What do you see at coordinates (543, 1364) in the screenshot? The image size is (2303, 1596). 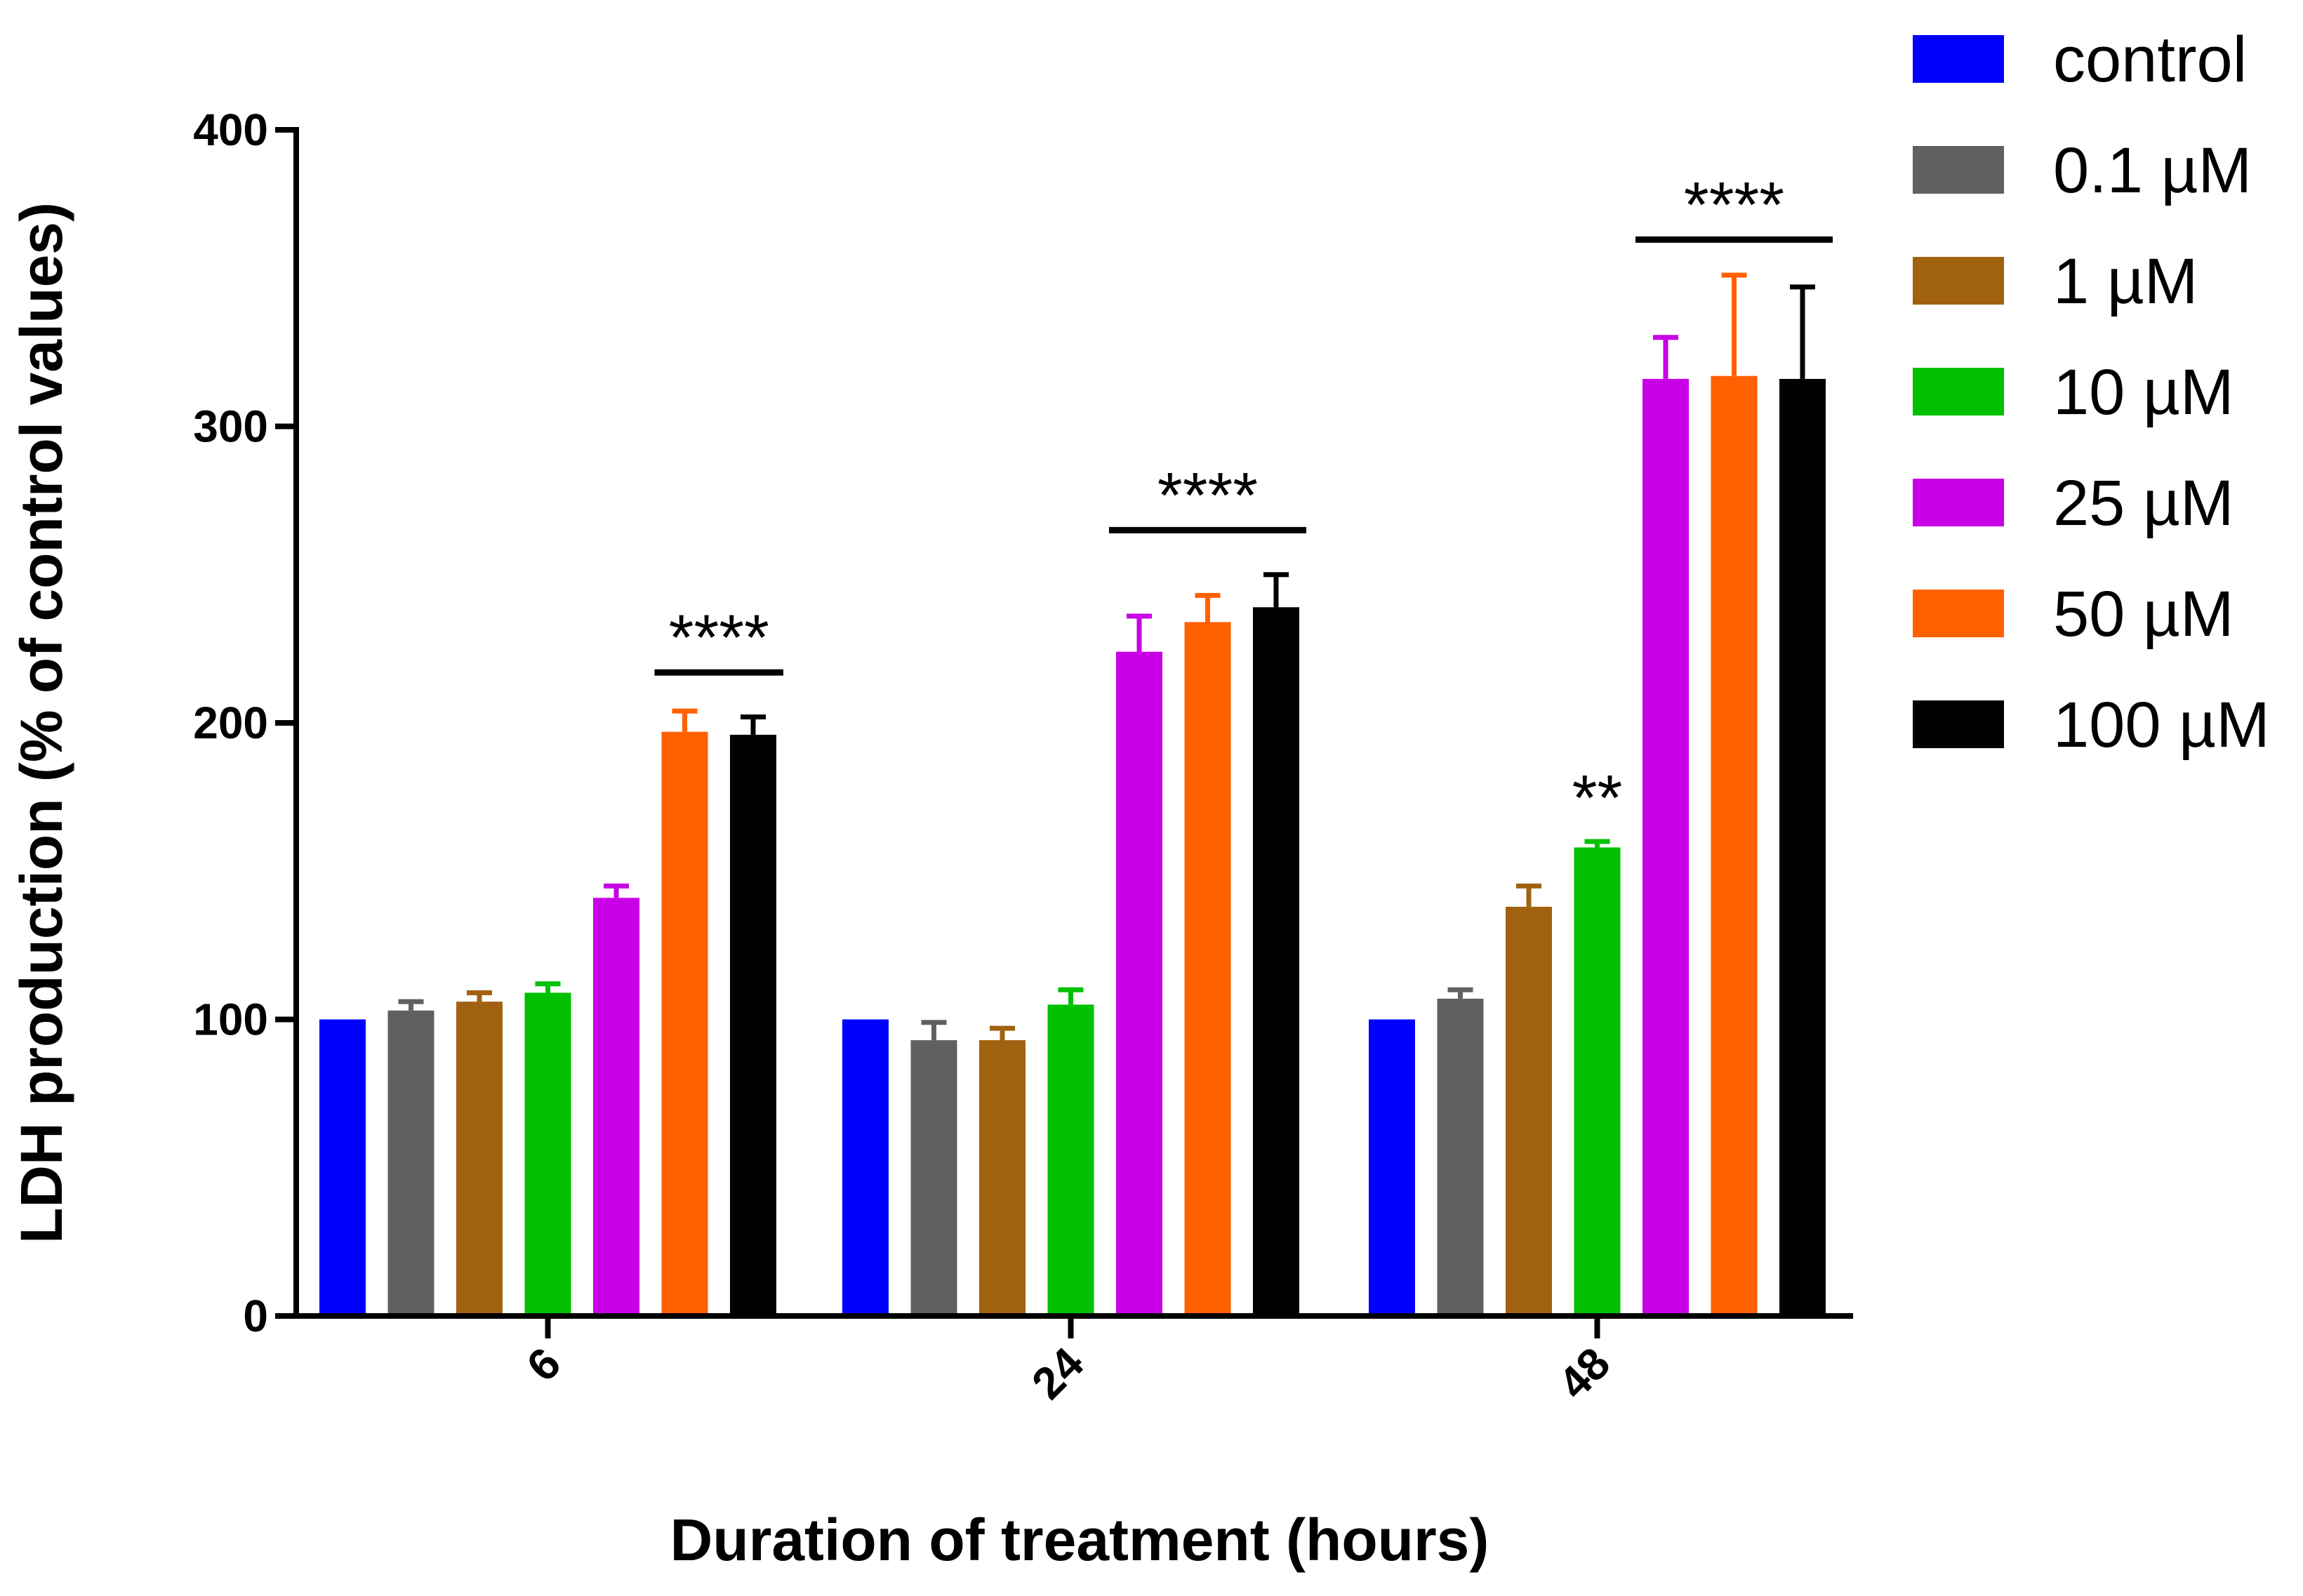 I see `x-tick-label: 6` at bounding box center [543, 1364].